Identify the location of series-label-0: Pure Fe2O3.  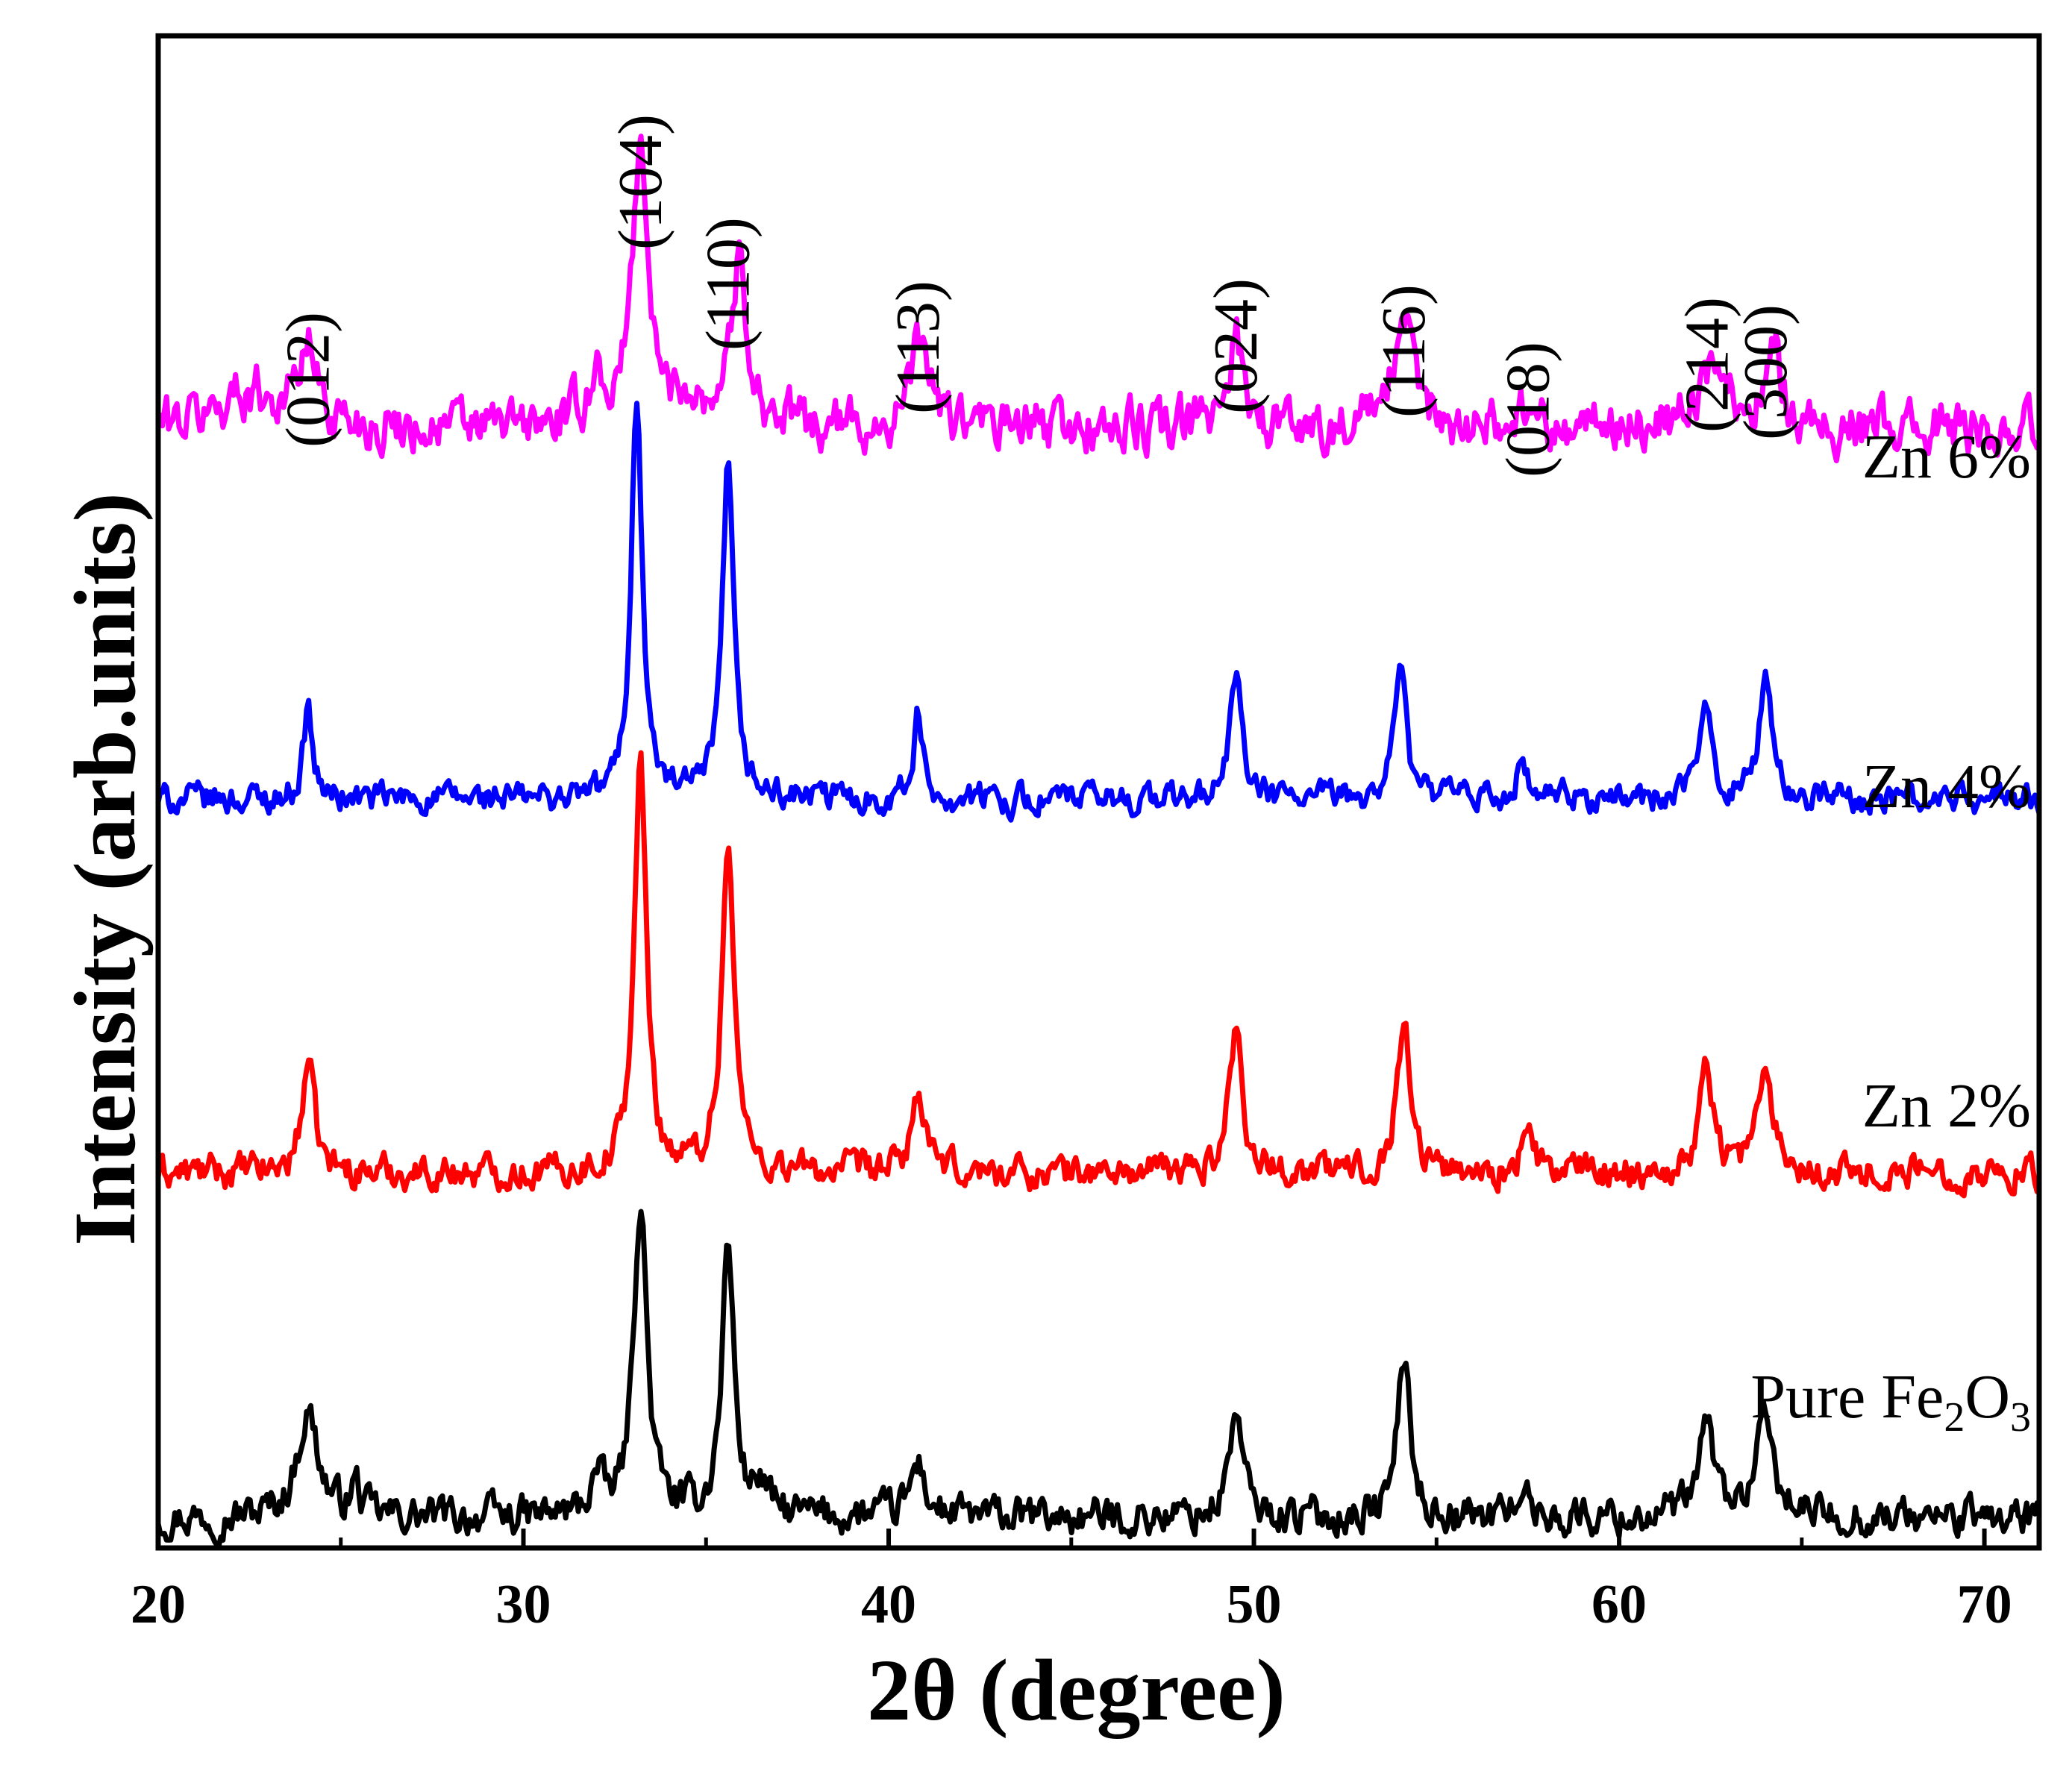
(1890, 1401).